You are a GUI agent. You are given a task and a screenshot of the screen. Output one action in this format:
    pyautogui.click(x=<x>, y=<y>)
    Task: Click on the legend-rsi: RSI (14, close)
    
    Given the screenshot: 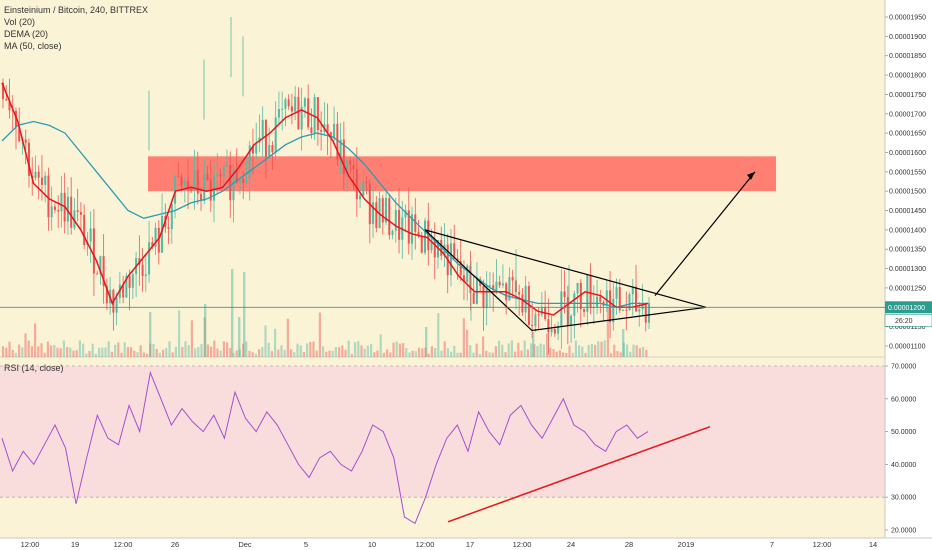 What is the action you would take?
    pyautogui.click(x=34, y=368)
    